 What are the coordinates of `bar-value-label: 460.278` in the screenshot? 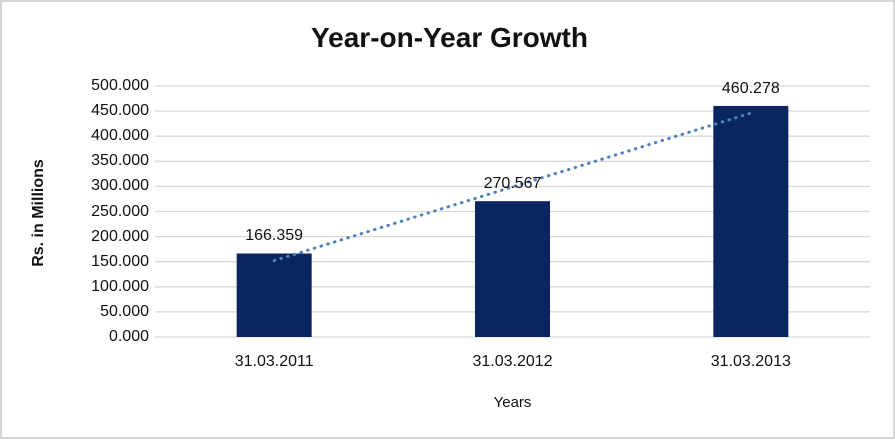 It's located at (750, 88).